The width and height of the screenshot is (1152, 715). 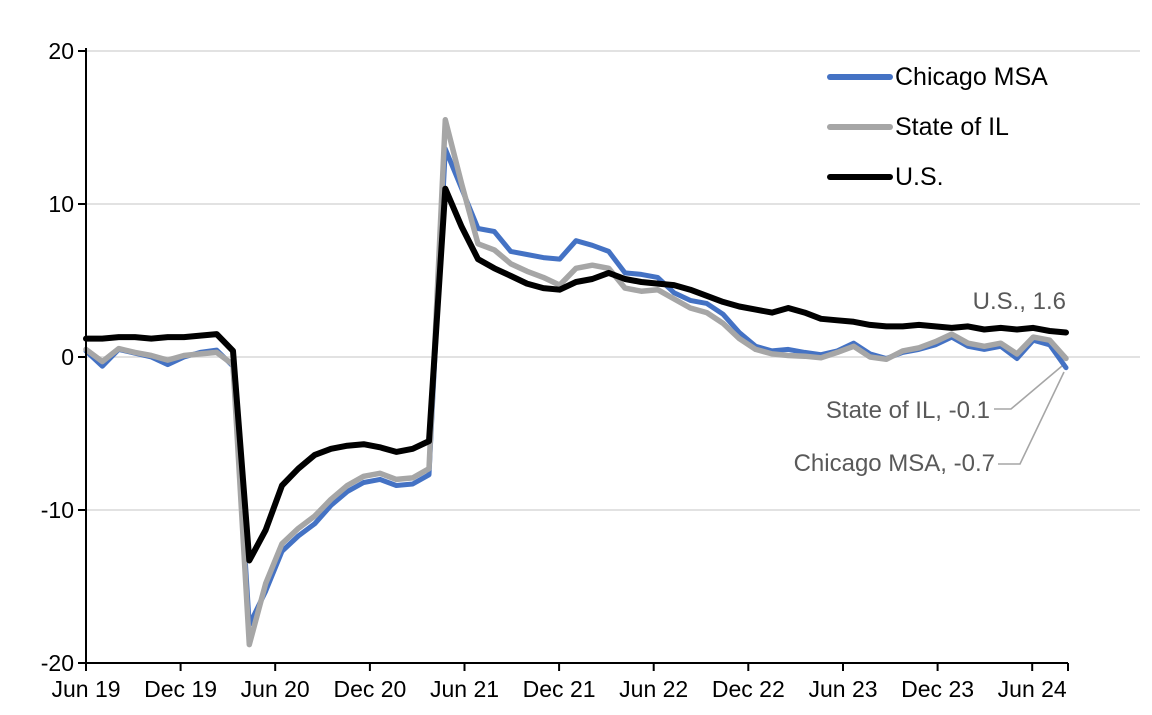 I want to click on x-tick-label: Jun 21, so click(x=464, y=689).